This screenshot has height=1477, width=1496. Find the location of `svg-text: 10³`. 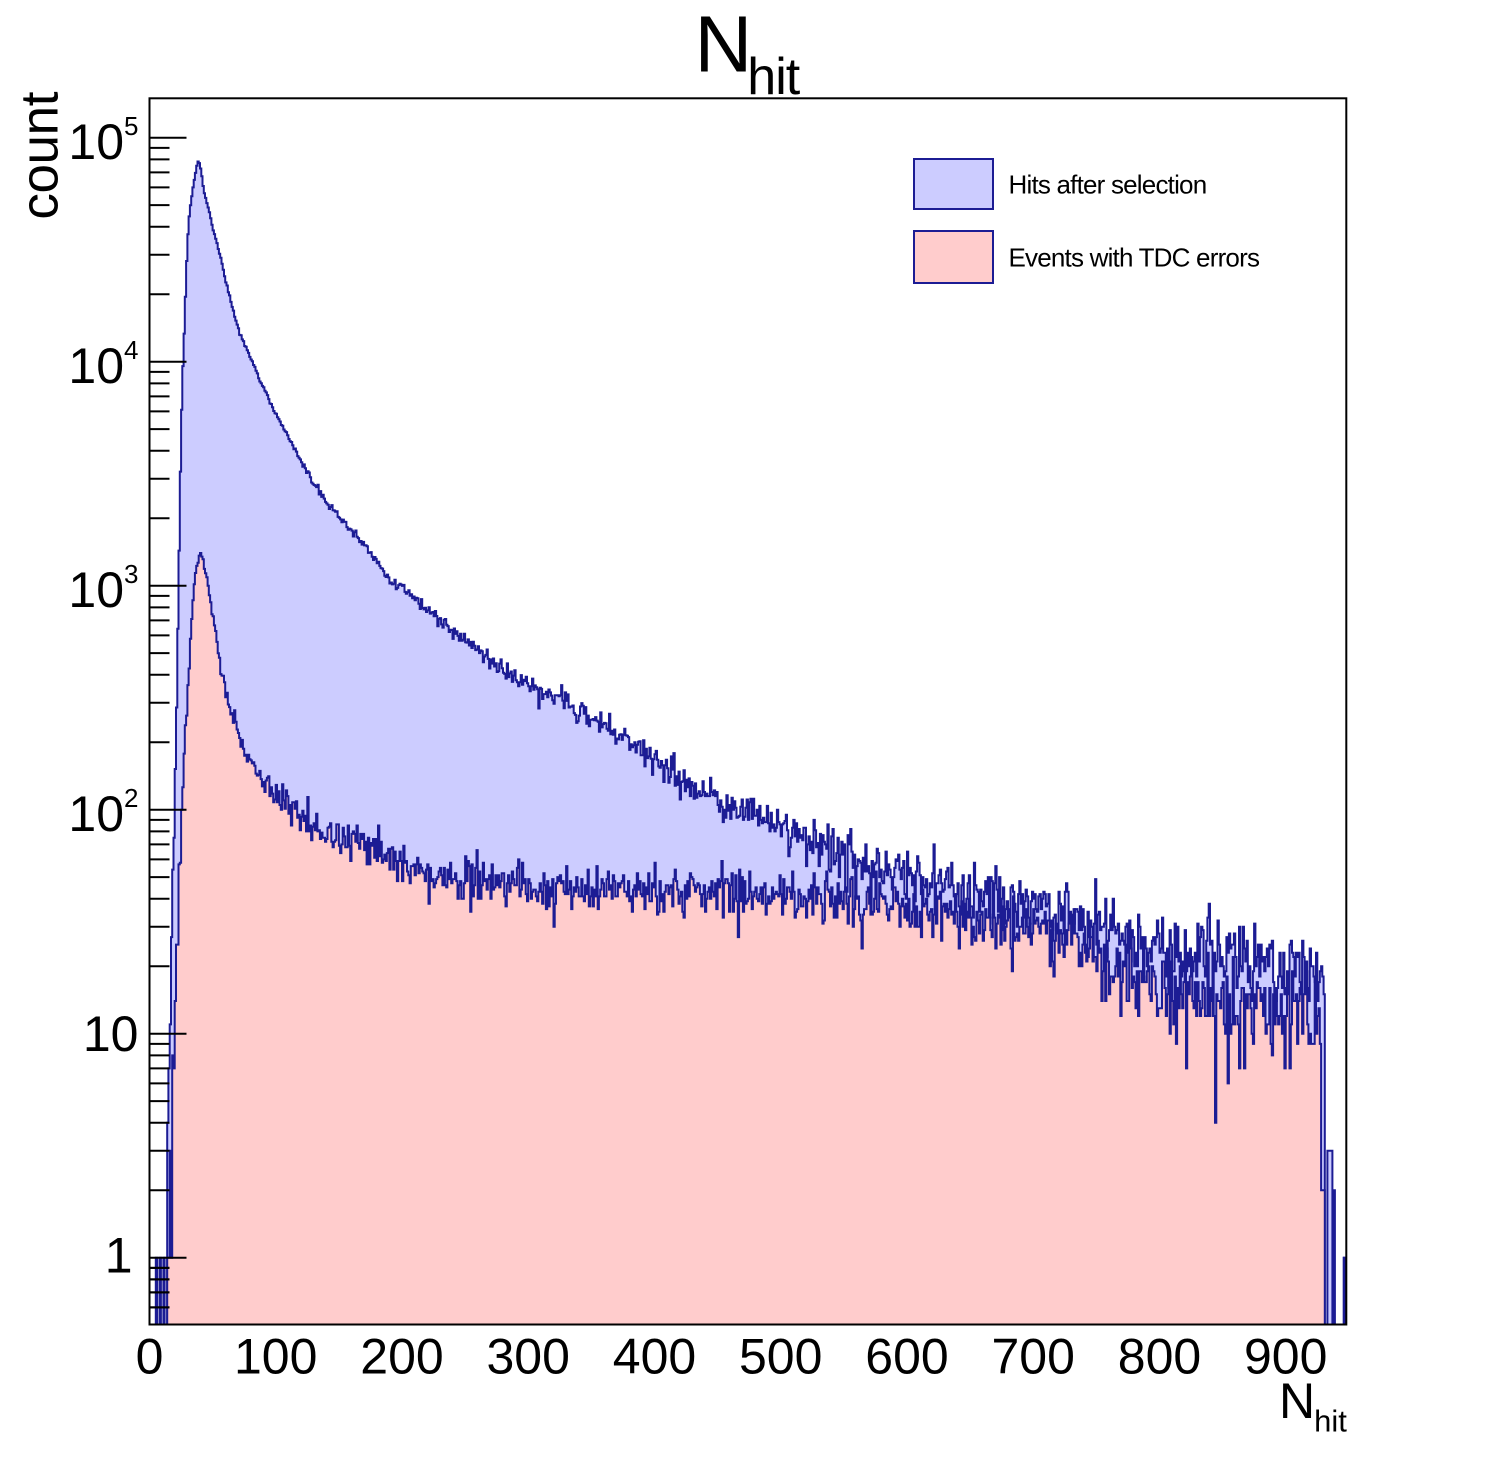

svg-text: 10³ is located at coordinates (103, 588).